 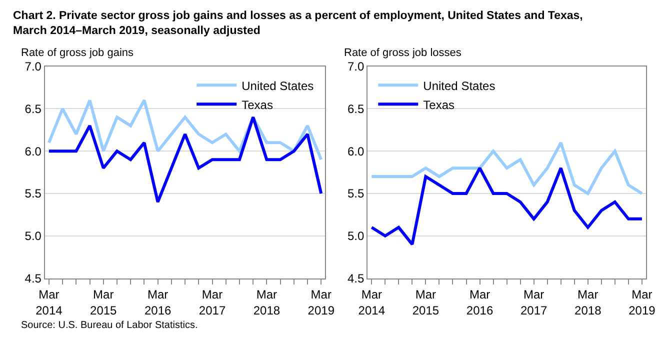 I want to click on y-axis-title: Rate of gross job losses, so click(x=403, y=53).